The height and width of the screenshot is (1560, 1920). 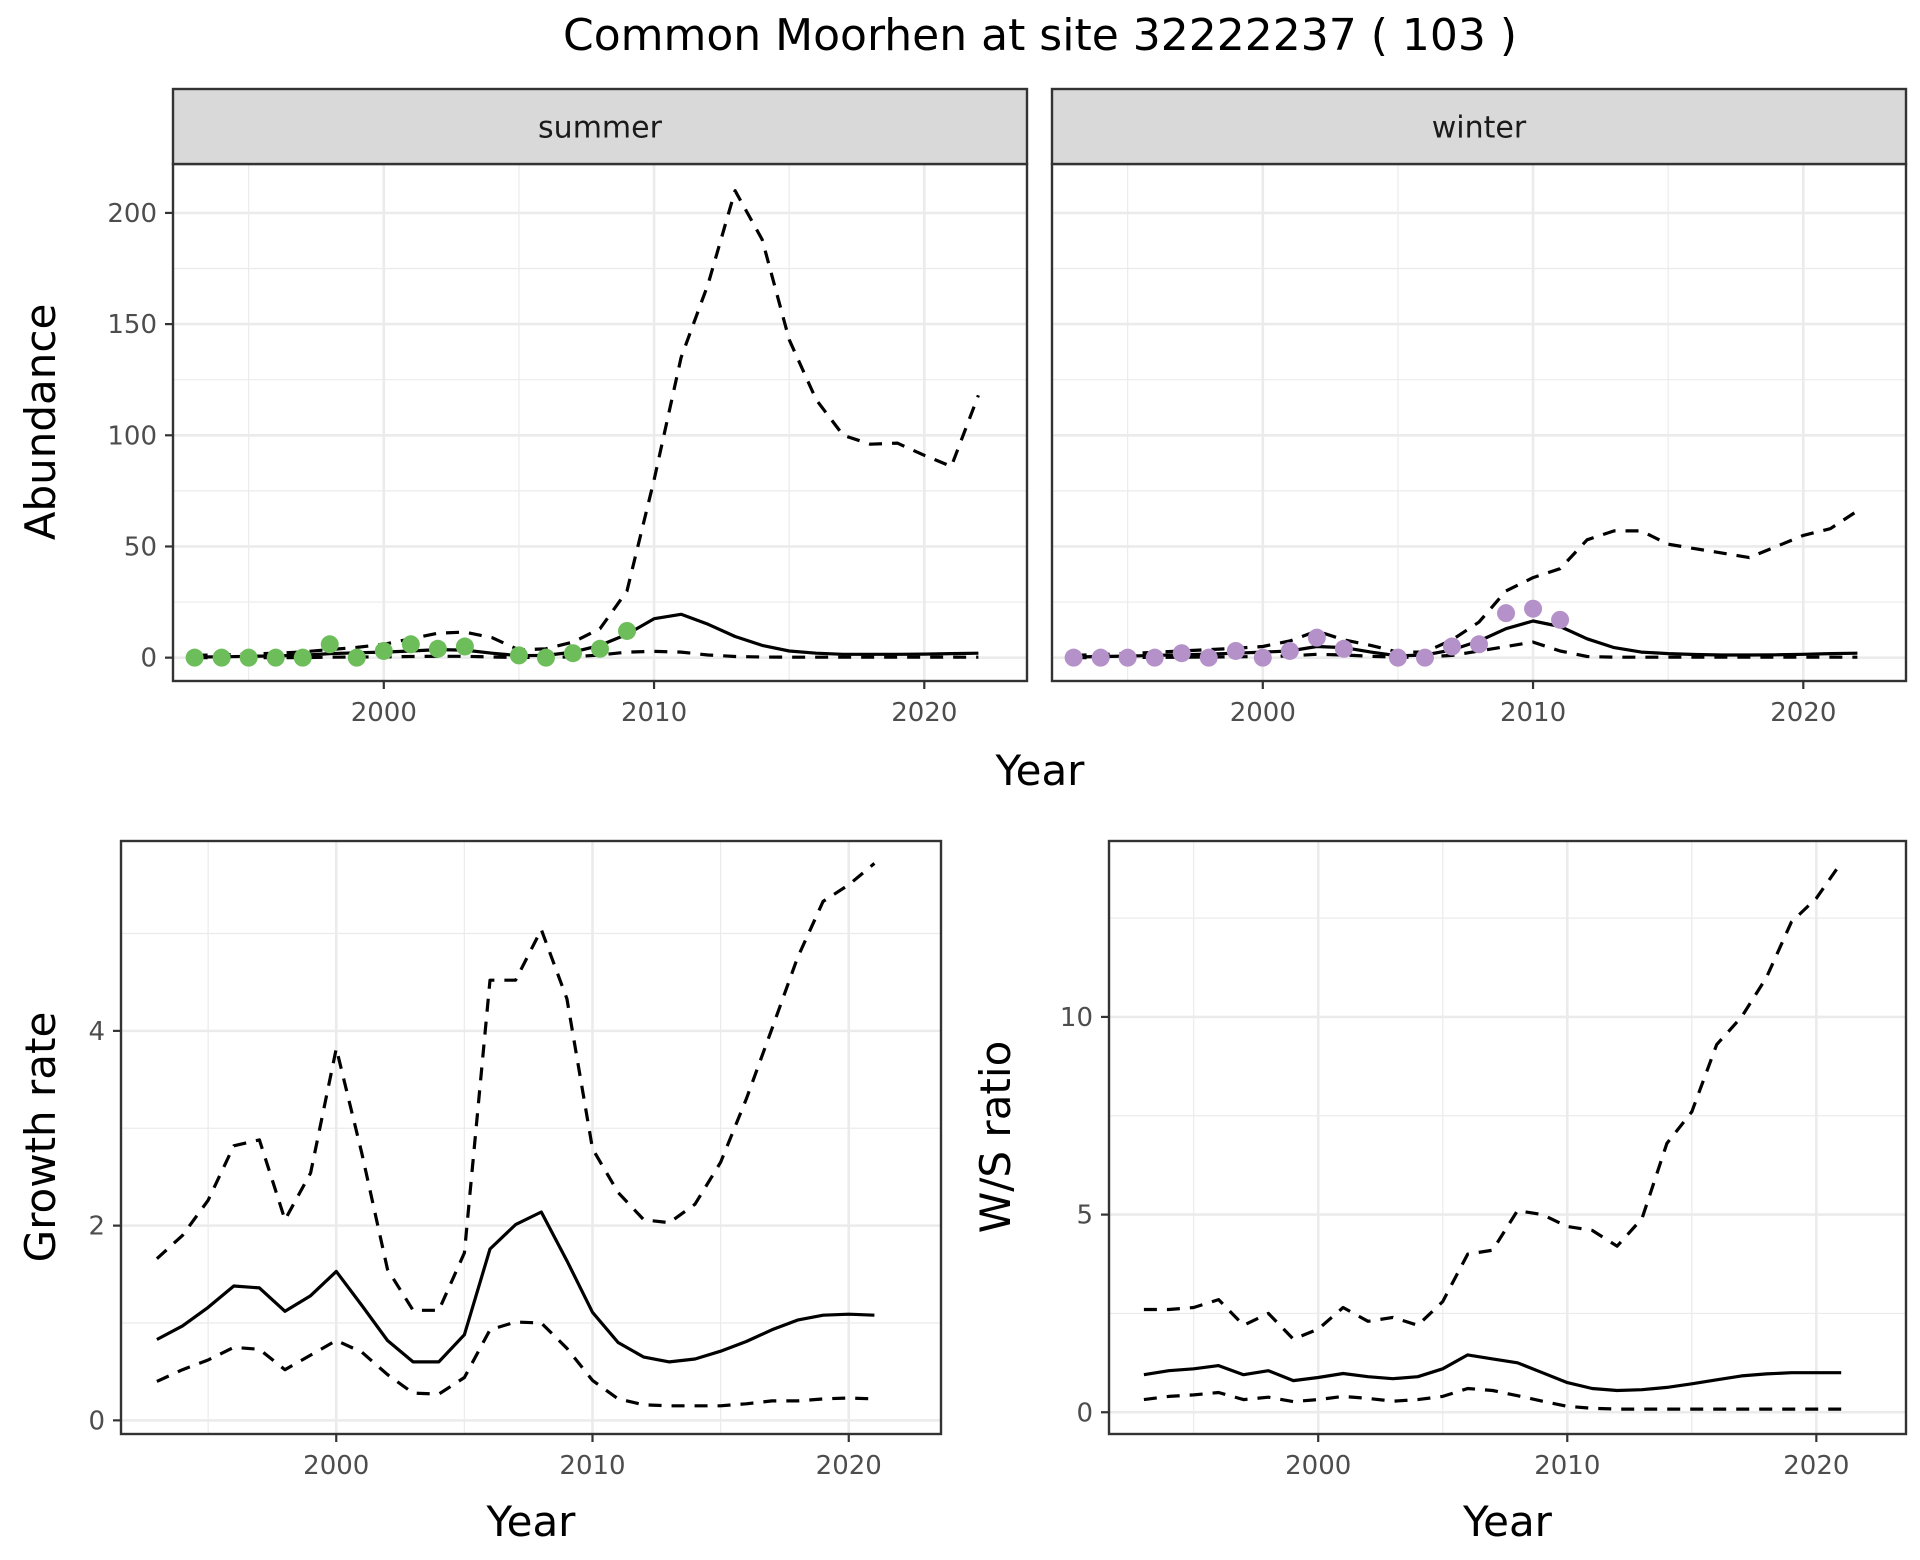 What do you see at coordinates (96, 1032) in the screenshot?
I see `y-tick-label: 4` at bounding box center [96, 1032].